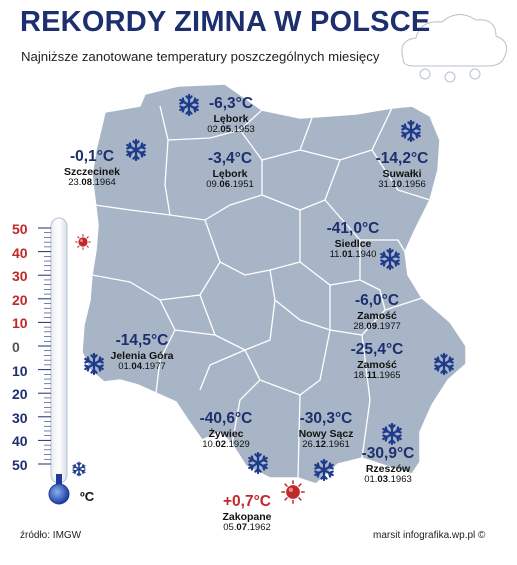  Describe the element at coordinates (230, 170) in the screenshot. I see `record-june: -3,4°C Lębork 09.06.1951` at that location.